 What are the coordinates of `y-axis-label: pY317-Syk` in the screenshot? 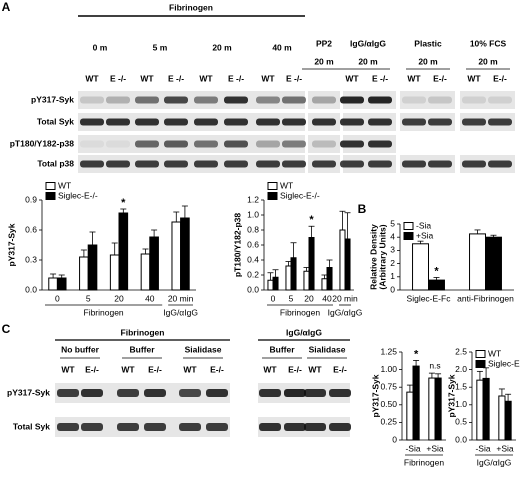 It's located at (11, 244).